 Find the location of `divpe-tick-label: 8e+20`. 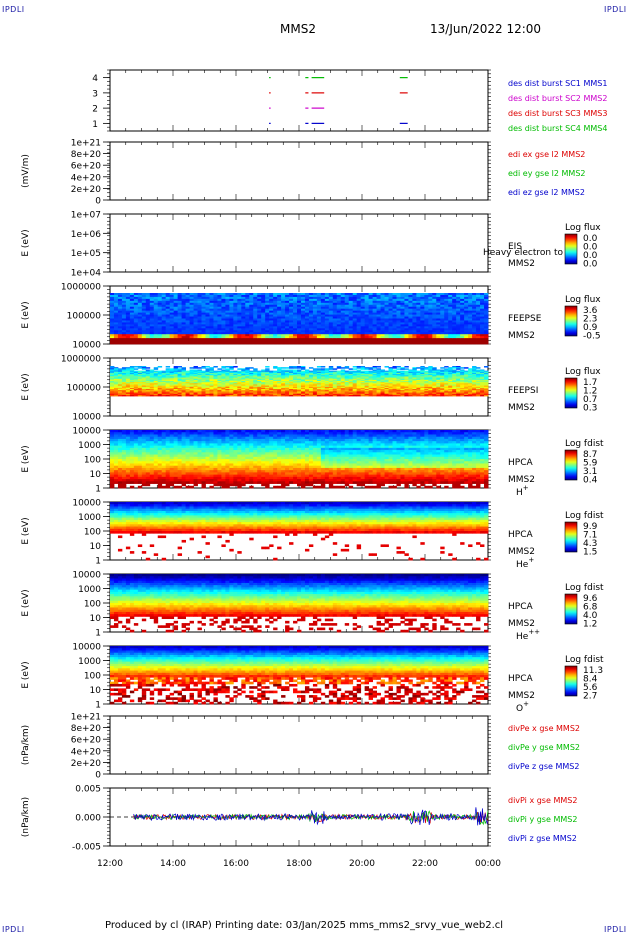

divpe-tick-label: 8e+20 is located at coordinates (86, 729).